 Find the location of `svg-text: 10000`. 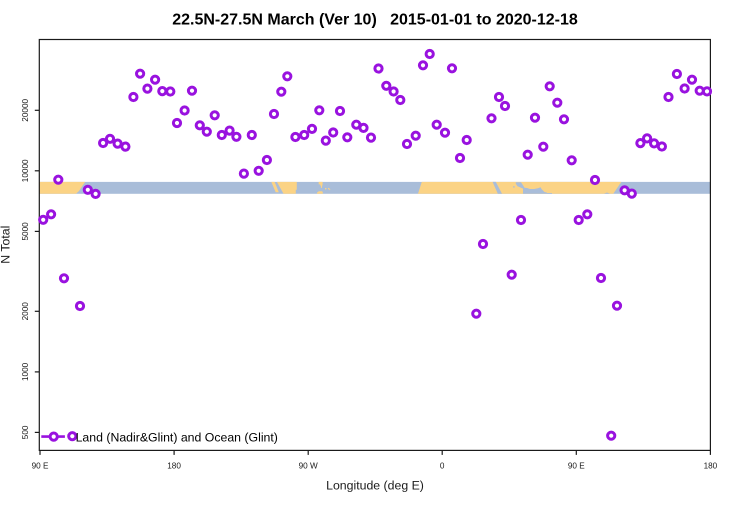

svg-text: 10000 is located at coordinates (25, 170).